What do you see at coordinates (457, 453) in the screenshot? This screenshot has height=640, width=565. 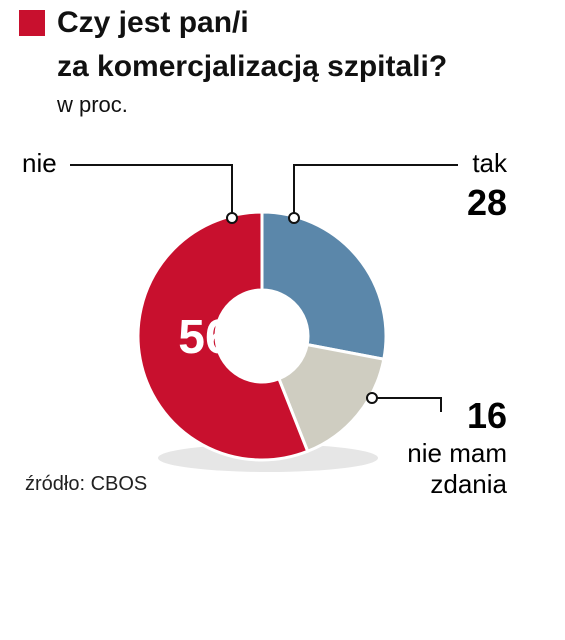 I see `label-nie-mam-zdania-line-1: nie mam` at bounding box center [457, 453].